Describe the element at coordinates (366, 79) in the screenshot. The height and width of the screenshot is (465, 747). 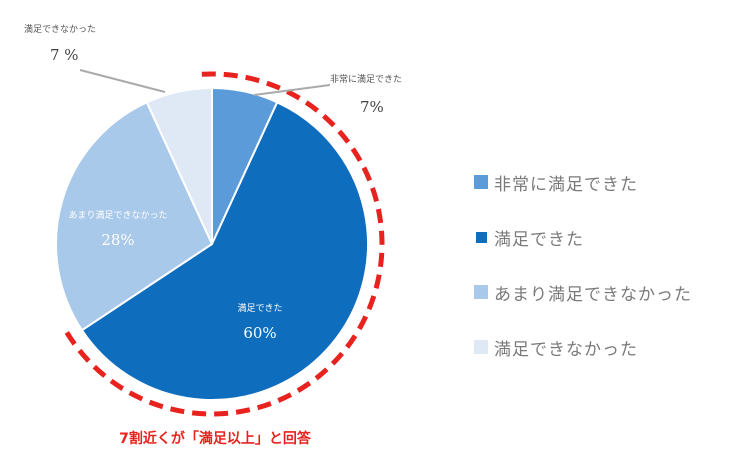
I see `slice-label-very-satisfied-name: 非常に満足できた` at that location.